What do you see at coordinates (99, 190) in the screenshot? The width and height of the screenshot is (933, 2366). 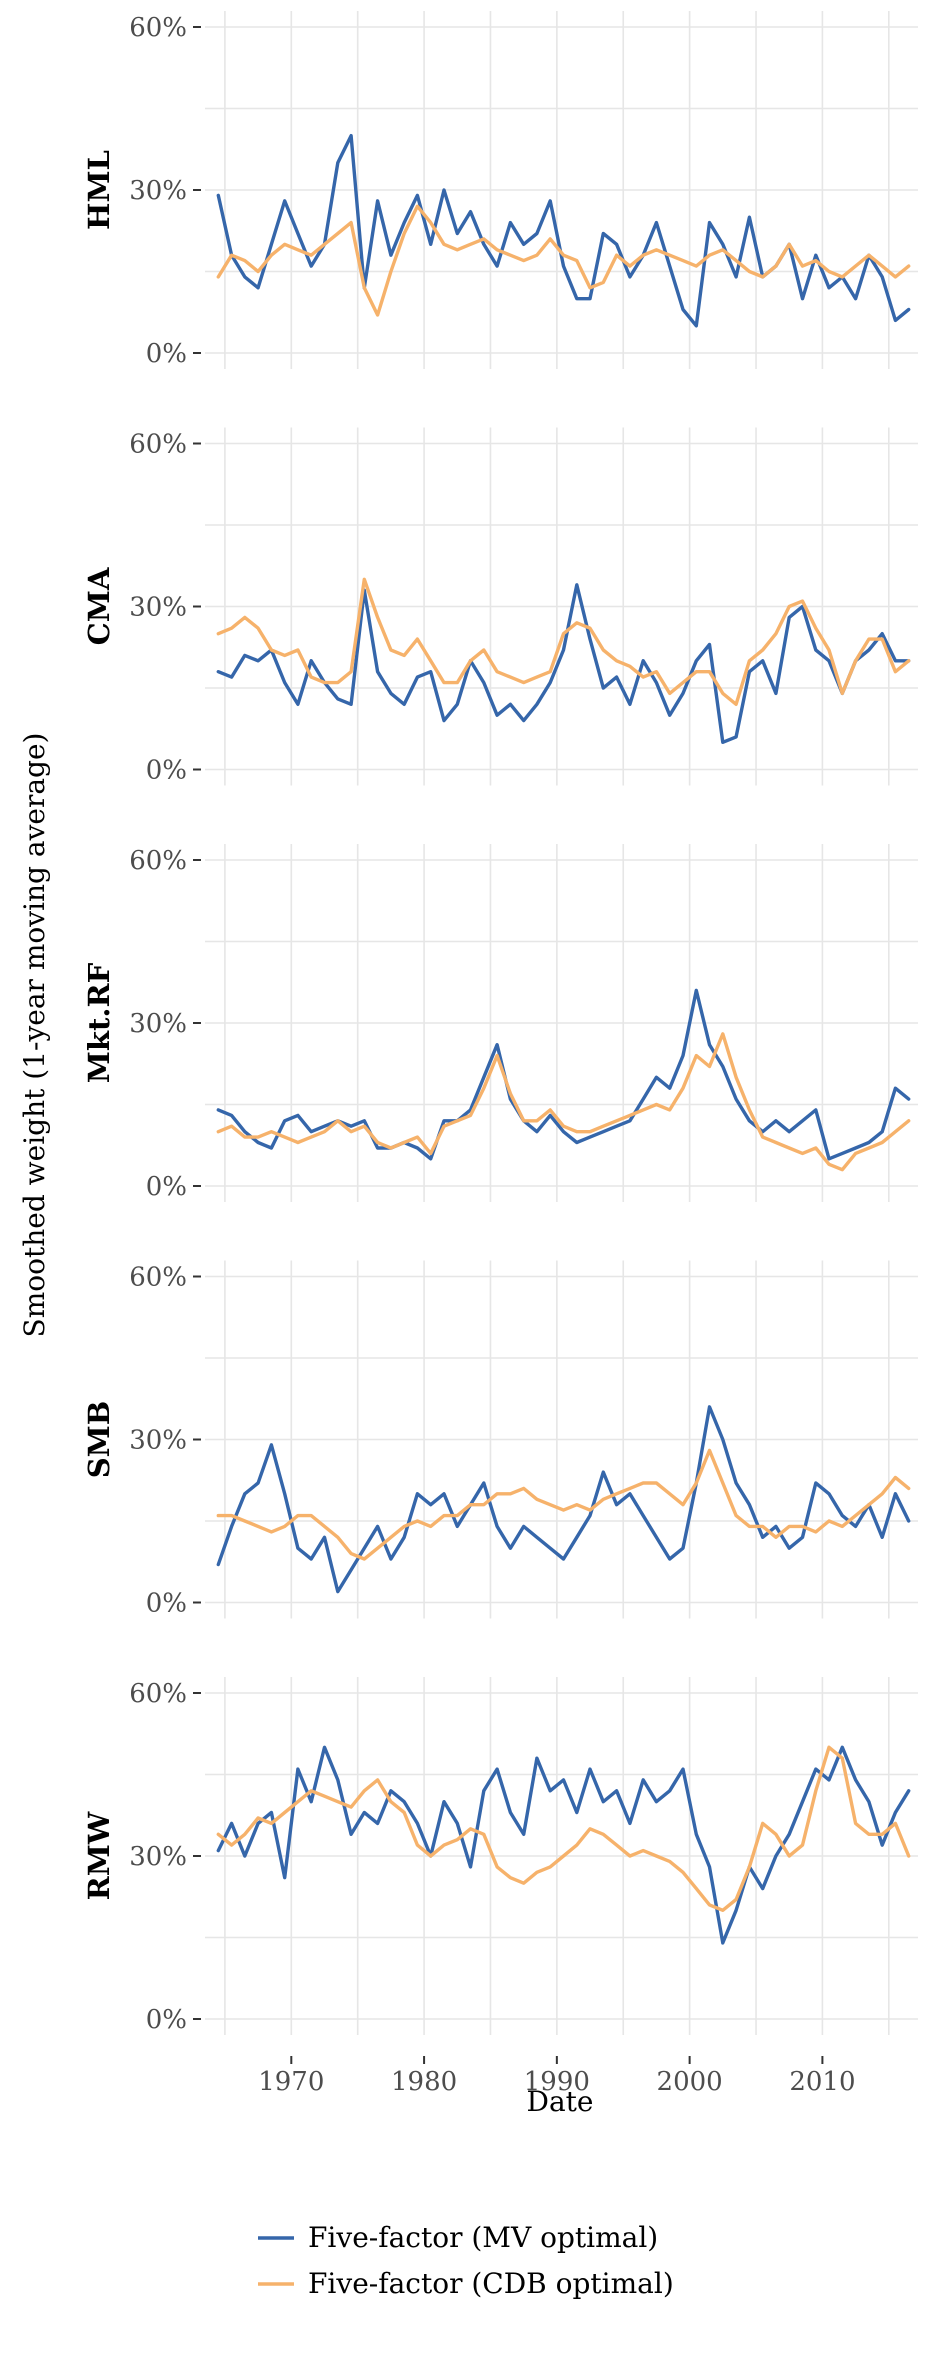 I see `panel-label: HML` at bounding box center [99, 190].